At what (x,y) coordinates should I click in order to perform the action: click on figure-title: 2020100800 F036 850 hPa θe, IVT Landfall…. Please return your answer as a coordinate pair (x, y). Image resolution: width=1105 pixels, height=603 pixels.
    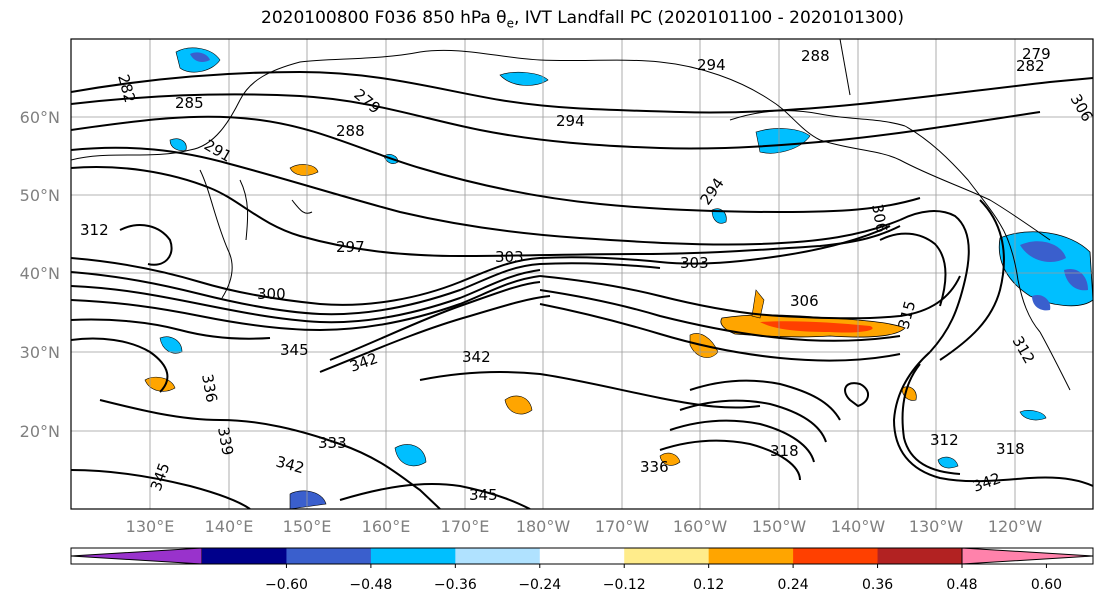
    Looking at the image, I should click on (582, 19).